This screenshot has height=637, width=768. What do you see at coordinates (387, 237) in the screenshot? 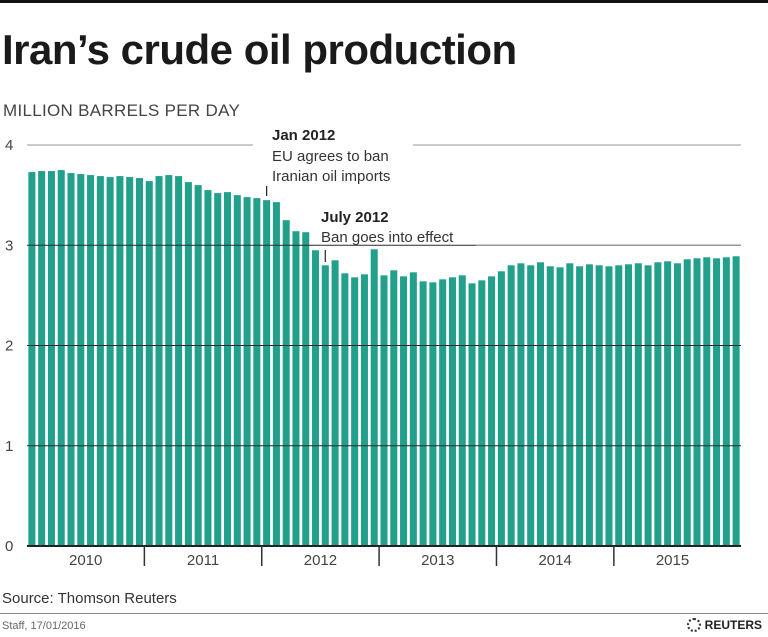
I see `annotation-july-2012-line-0: Ban goes into effect` at bounding box center [387, 237].